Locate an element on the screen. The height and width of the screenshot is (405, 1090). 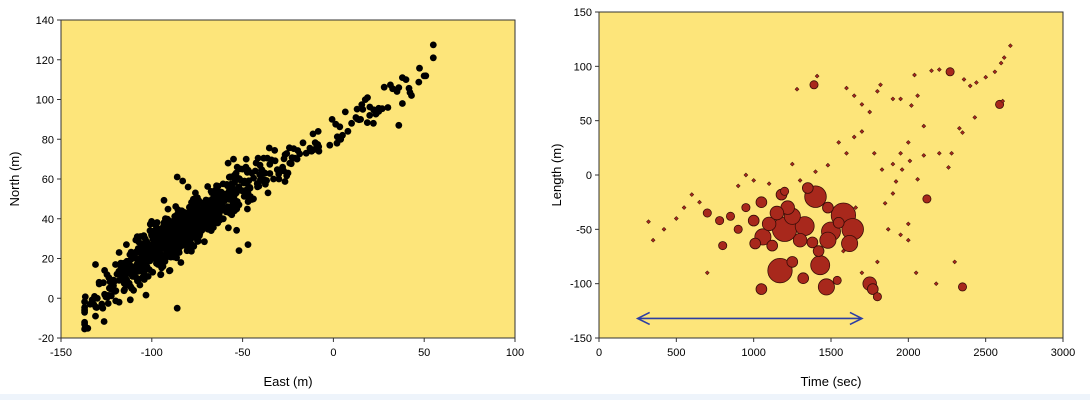
x-axis-label: Time (sec) is located at coordinates (831, 381).